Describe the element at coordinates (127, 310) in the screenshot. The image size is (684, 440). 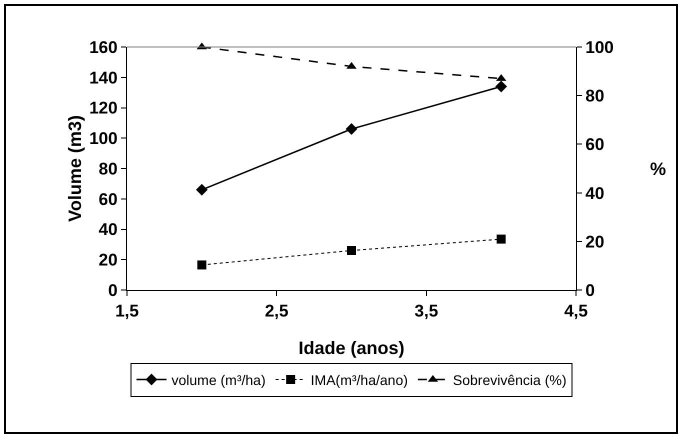
I see `x-tick-label: 1,5` at that location.